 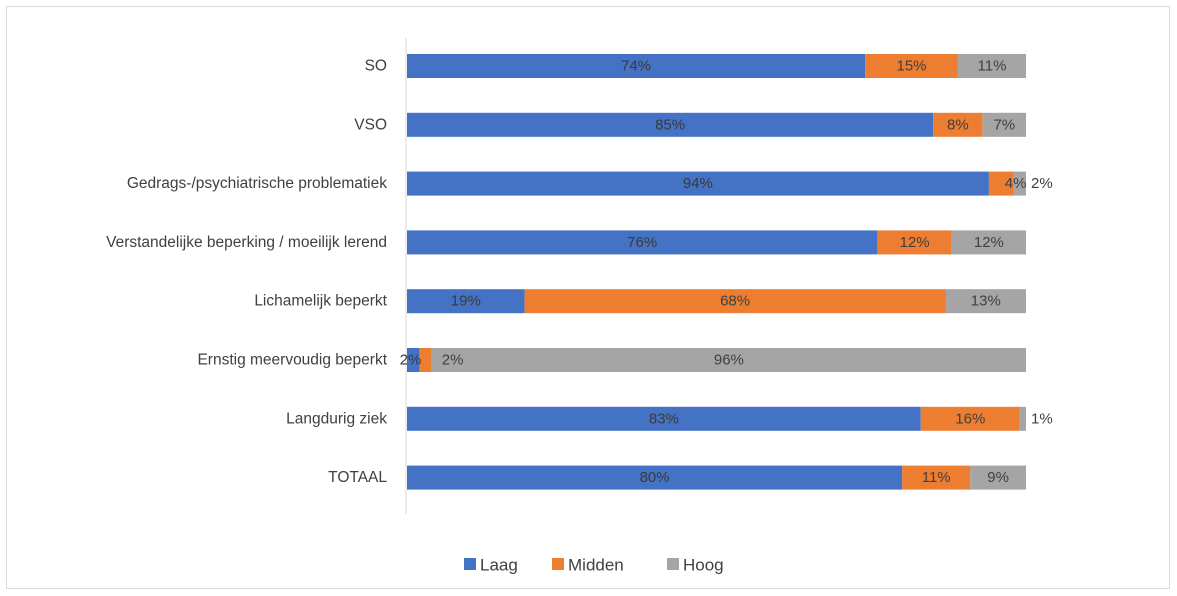 I want to click on data-label-midden: 16%, so click(x=970, y=418).